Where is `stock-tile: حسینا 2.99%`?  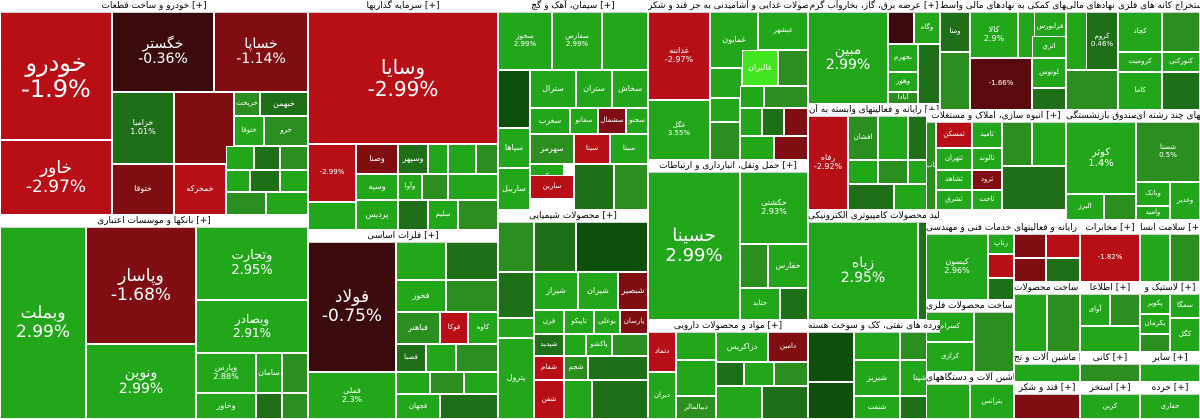
stock-tile: حسینا 2.99% is located at coordinates (694, 246).